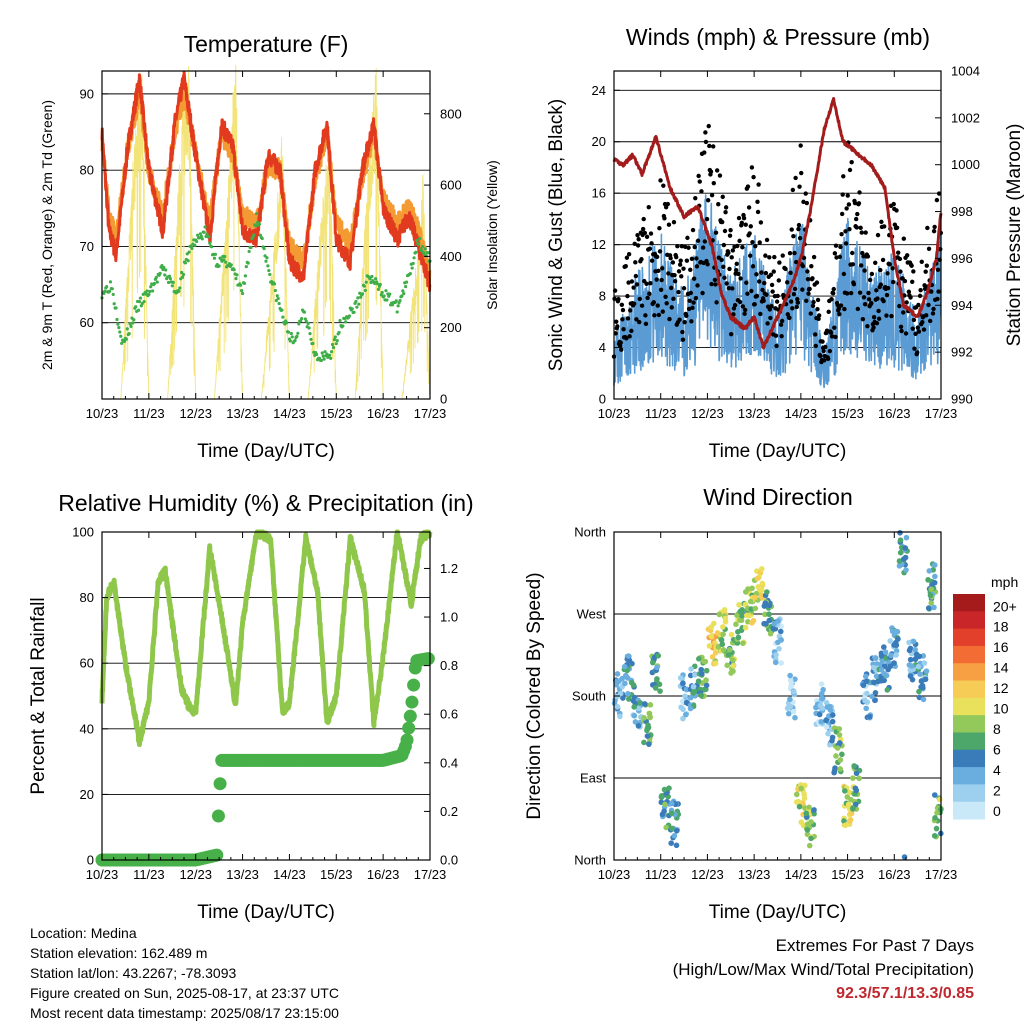 The height and width of the screenshot is (1024, 1024). Describe the element at coordinates (965, 117) in the screenshot. I see `winds-pressure-y2-tick-label: 1002` at that location.